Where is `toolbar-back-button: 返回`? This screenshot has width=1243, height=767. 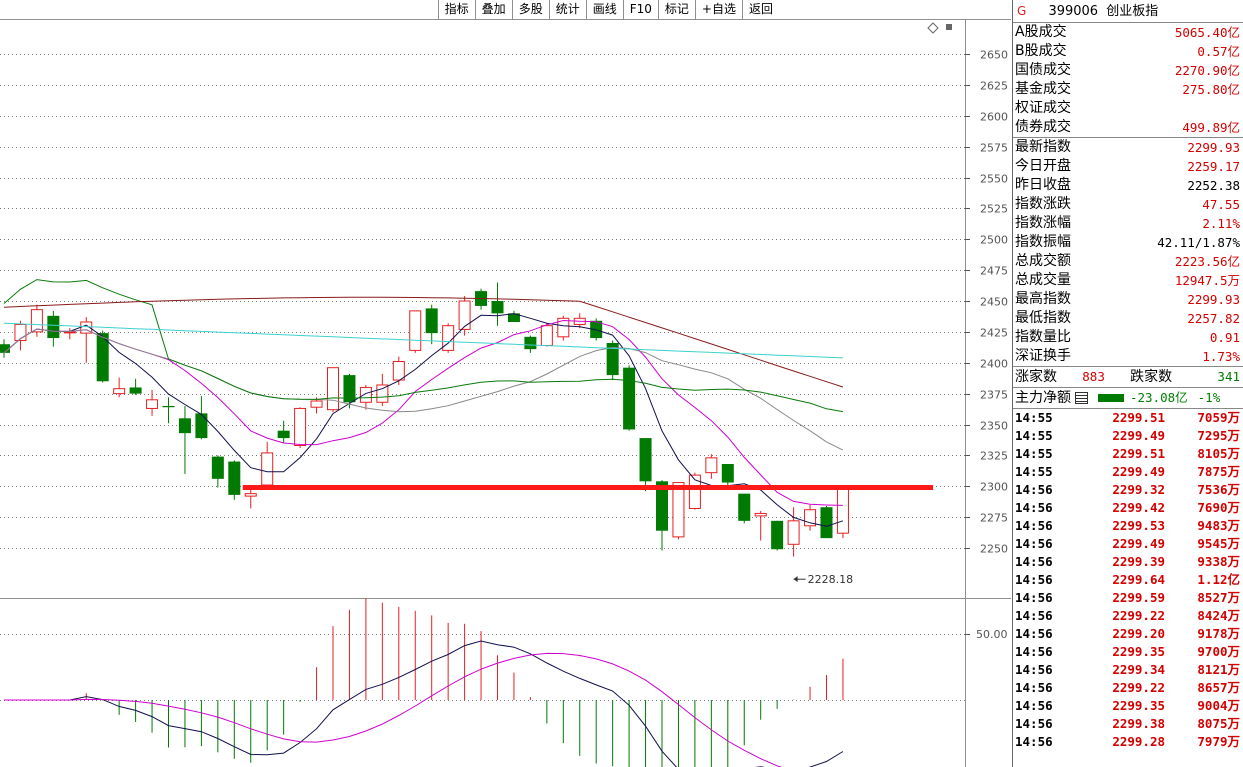
toolbar-back-button: 返回 is located at coordinates (760, 9).